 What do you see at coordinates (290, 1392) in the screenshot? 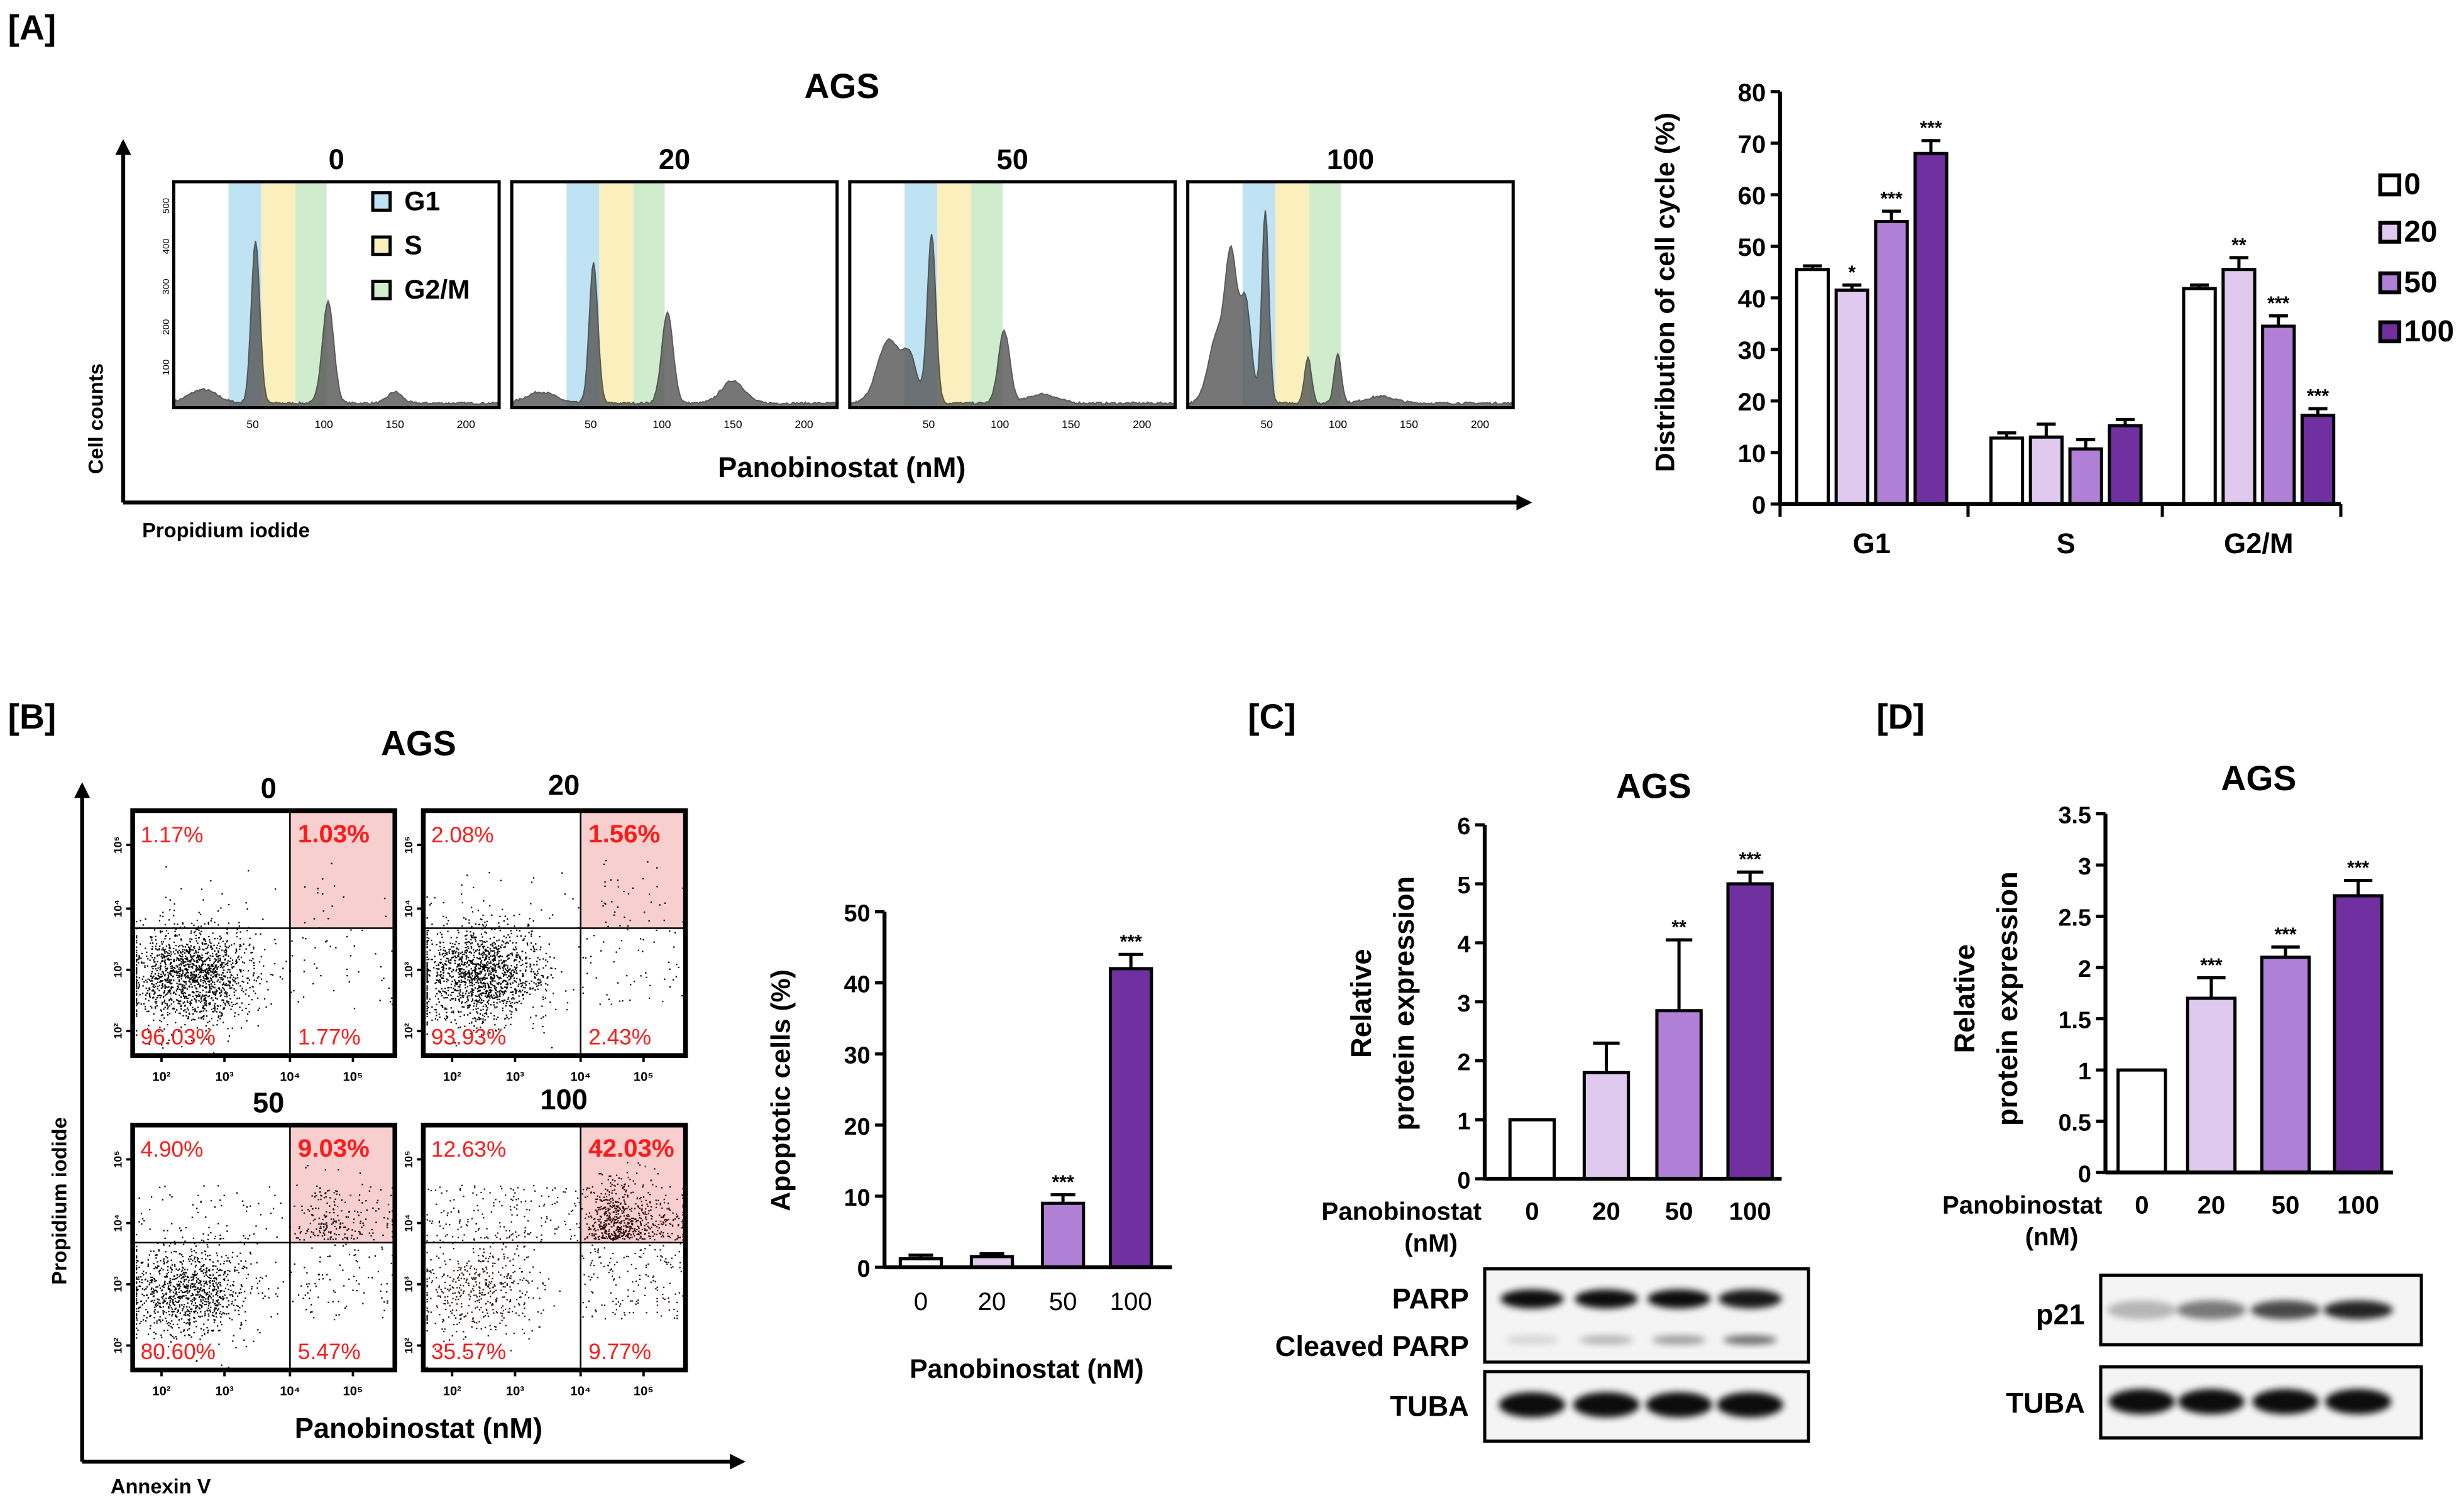
I see `x-tick-label: 10⁴` at bounding box center [290, 1392].